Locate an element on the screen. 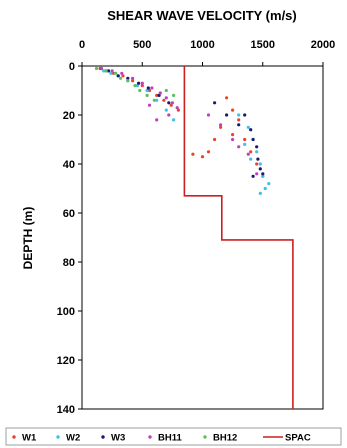  legend-item-bh11: BH11 is located at coordinates (165, 438).